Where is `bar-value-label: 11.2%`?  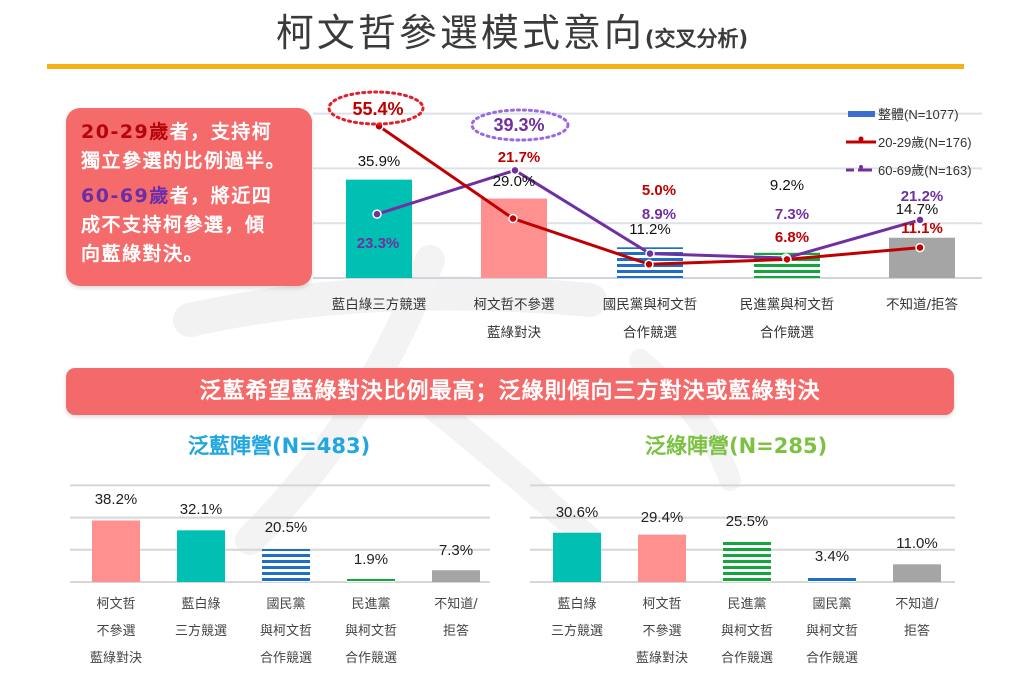 bar-value-label: 11.2% is located at coordinates (649, 229).